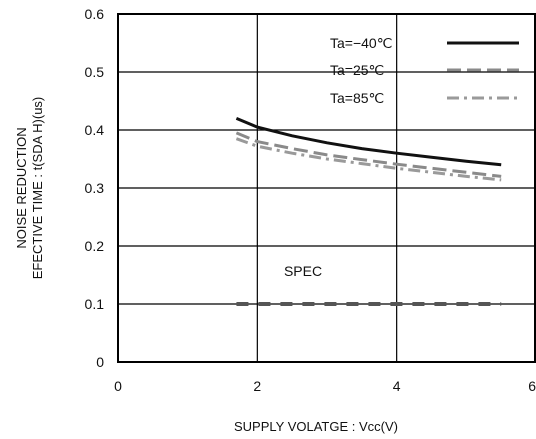  Describe the element at coordinates (95, 72) in the screenshot. I see `y-tick-label: 0.5` at that location.